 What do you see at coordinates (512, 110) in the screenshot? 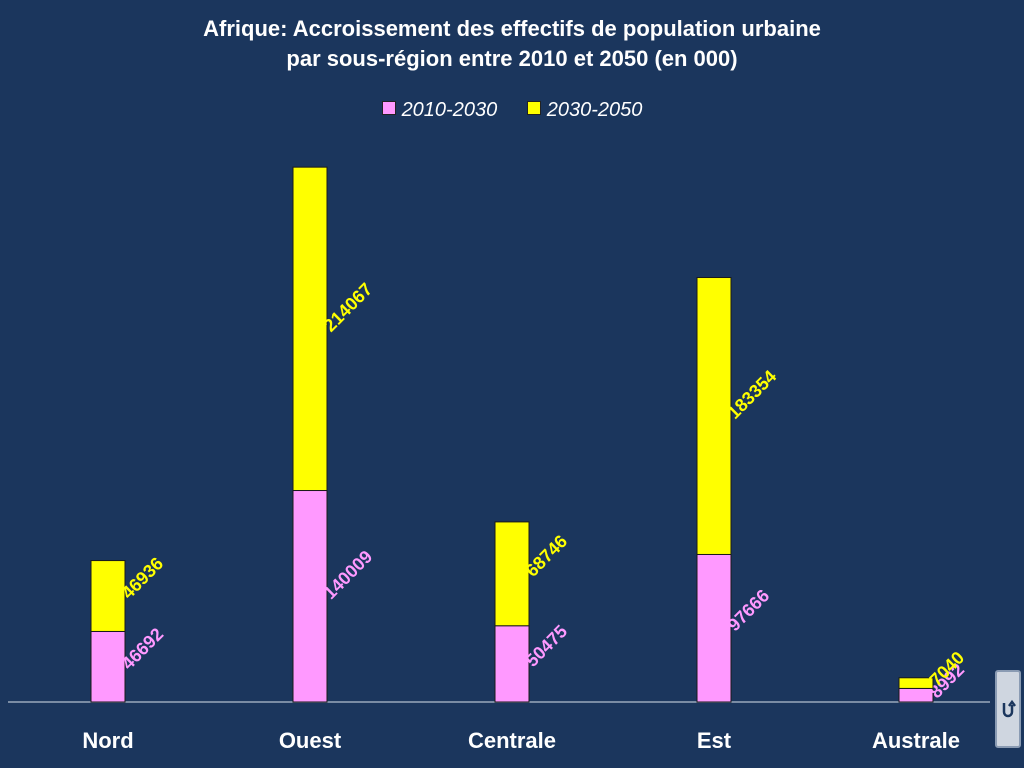
I see `chart-legend: 2010-2030 2030-2050` at bounding box center [512, 110].